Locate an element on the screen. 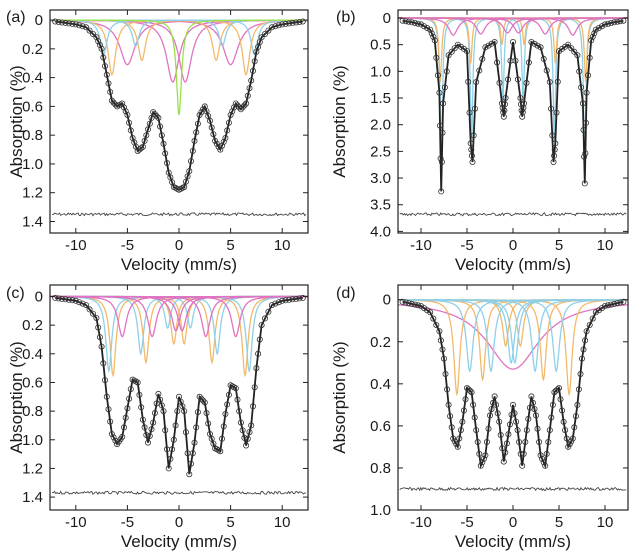 The height and width of the screenshot is (558, 630). x-tick-label: -5 is located at coordinates (127, 245).